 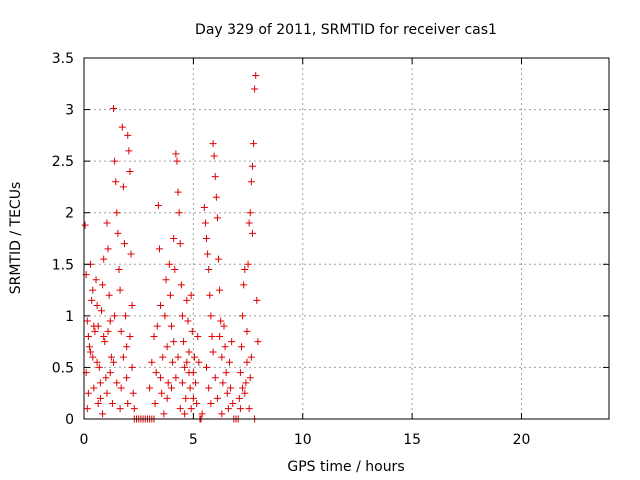 I want to click on y-tick-label: 1, so click(x=69, y=317).